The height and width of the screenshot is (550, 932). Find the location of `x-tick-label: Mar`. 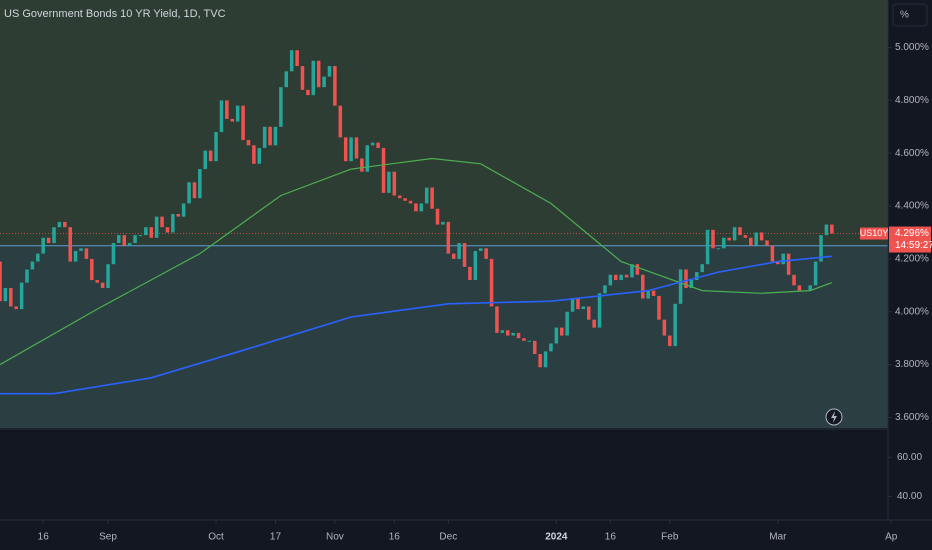

x-tick-label: Mar is located at coordinates (778, 537).